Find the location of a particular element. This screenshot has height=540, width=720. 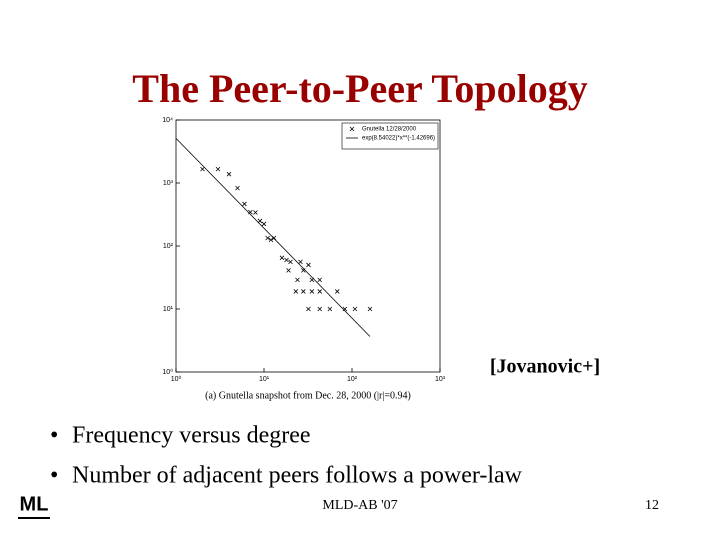

y-tick-label: 10¹ is located at coordinates (168, 309).